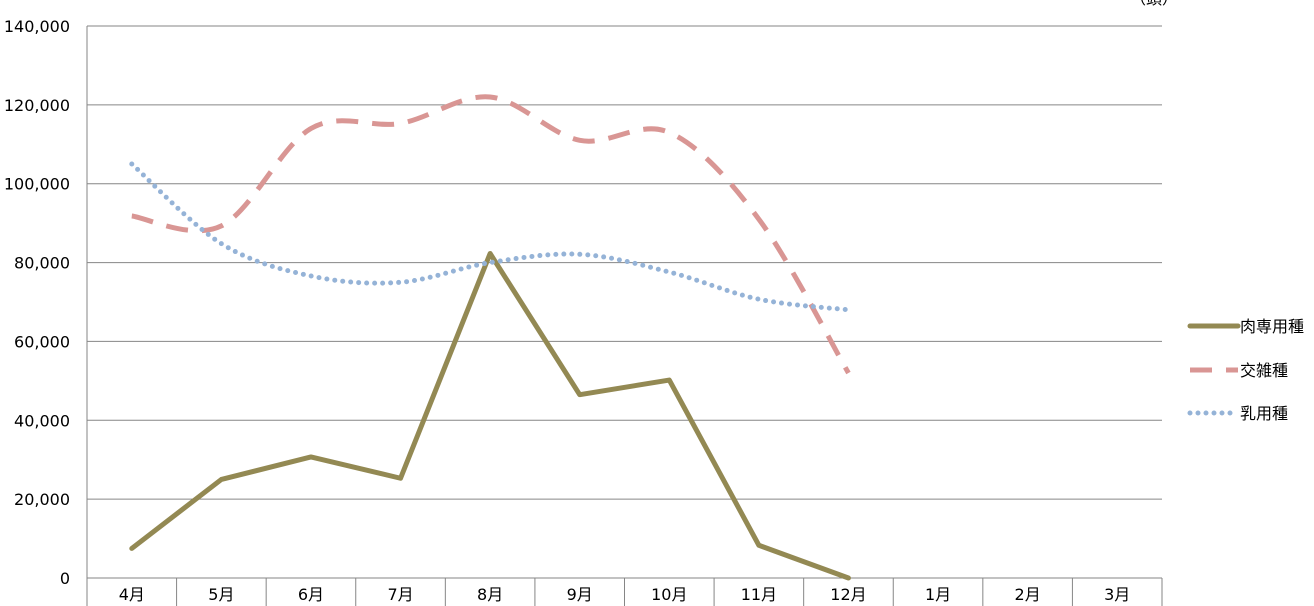 The height and width of the screenshot is (606, 1314). What do you see at coordinates (1264, 370) in the screenshot?
I see `legend-label: 交雑種` at bounding box center [1264, 370].